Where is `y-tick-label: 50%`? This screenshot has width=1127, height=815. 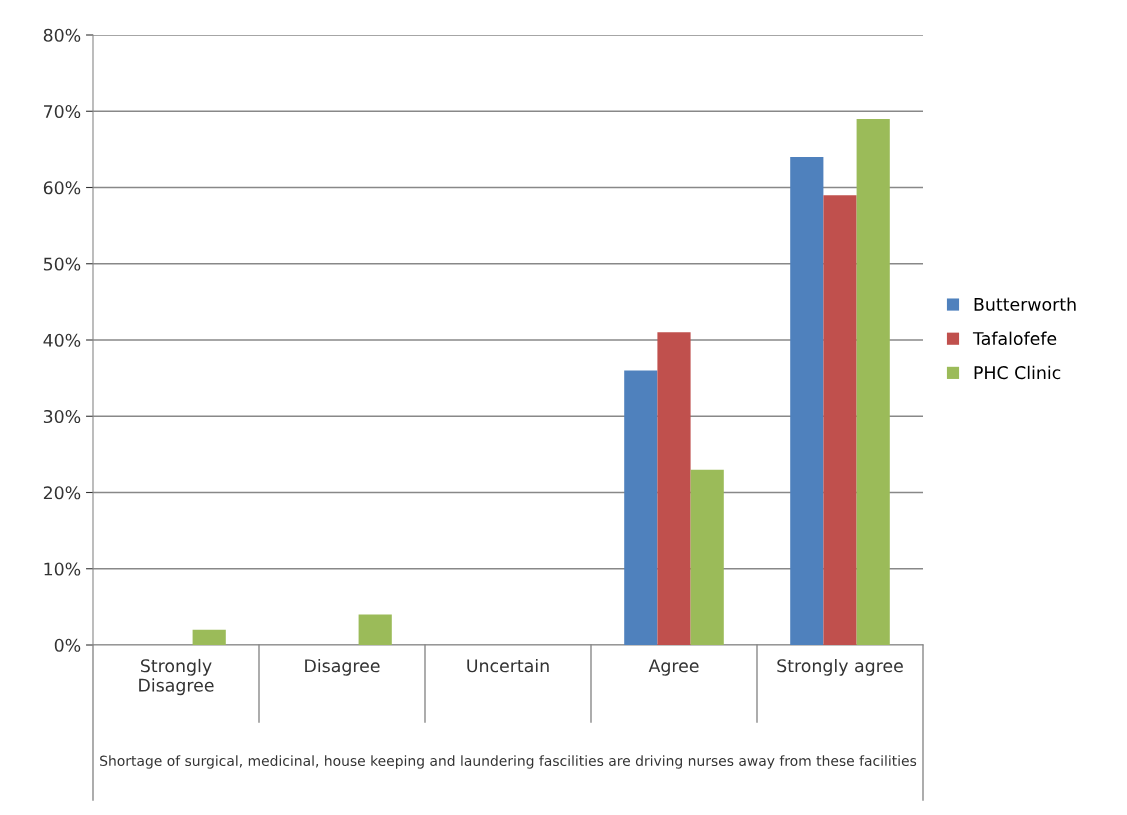 y-tick-label: 50% is located at coordinates (62, 264).